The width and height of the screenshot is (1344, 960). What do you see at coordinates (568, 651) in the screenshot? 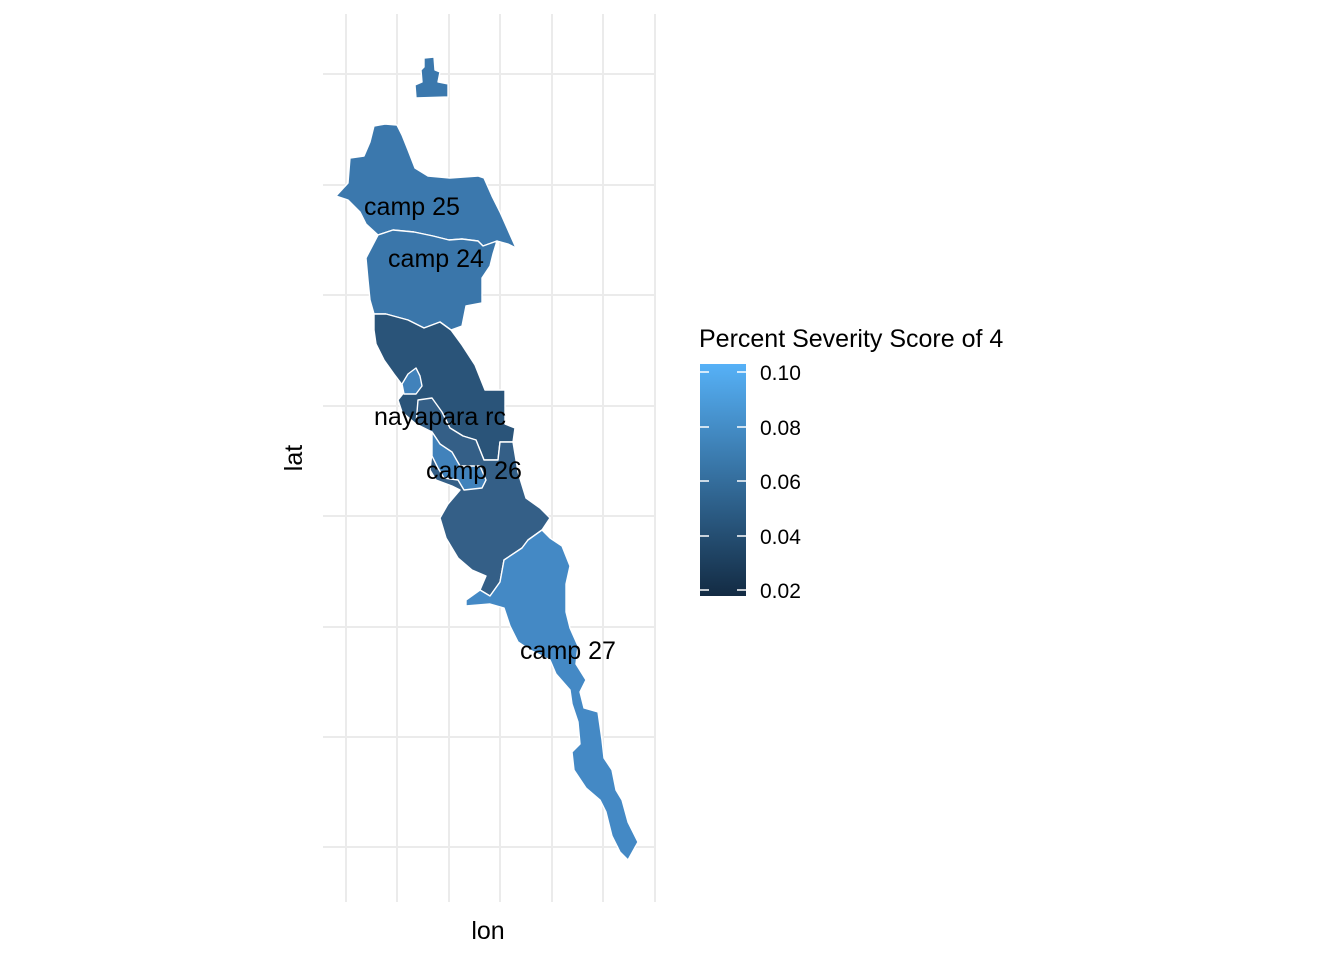
I see `label-camp-27: camp 27` at bounding box center [568, 651].